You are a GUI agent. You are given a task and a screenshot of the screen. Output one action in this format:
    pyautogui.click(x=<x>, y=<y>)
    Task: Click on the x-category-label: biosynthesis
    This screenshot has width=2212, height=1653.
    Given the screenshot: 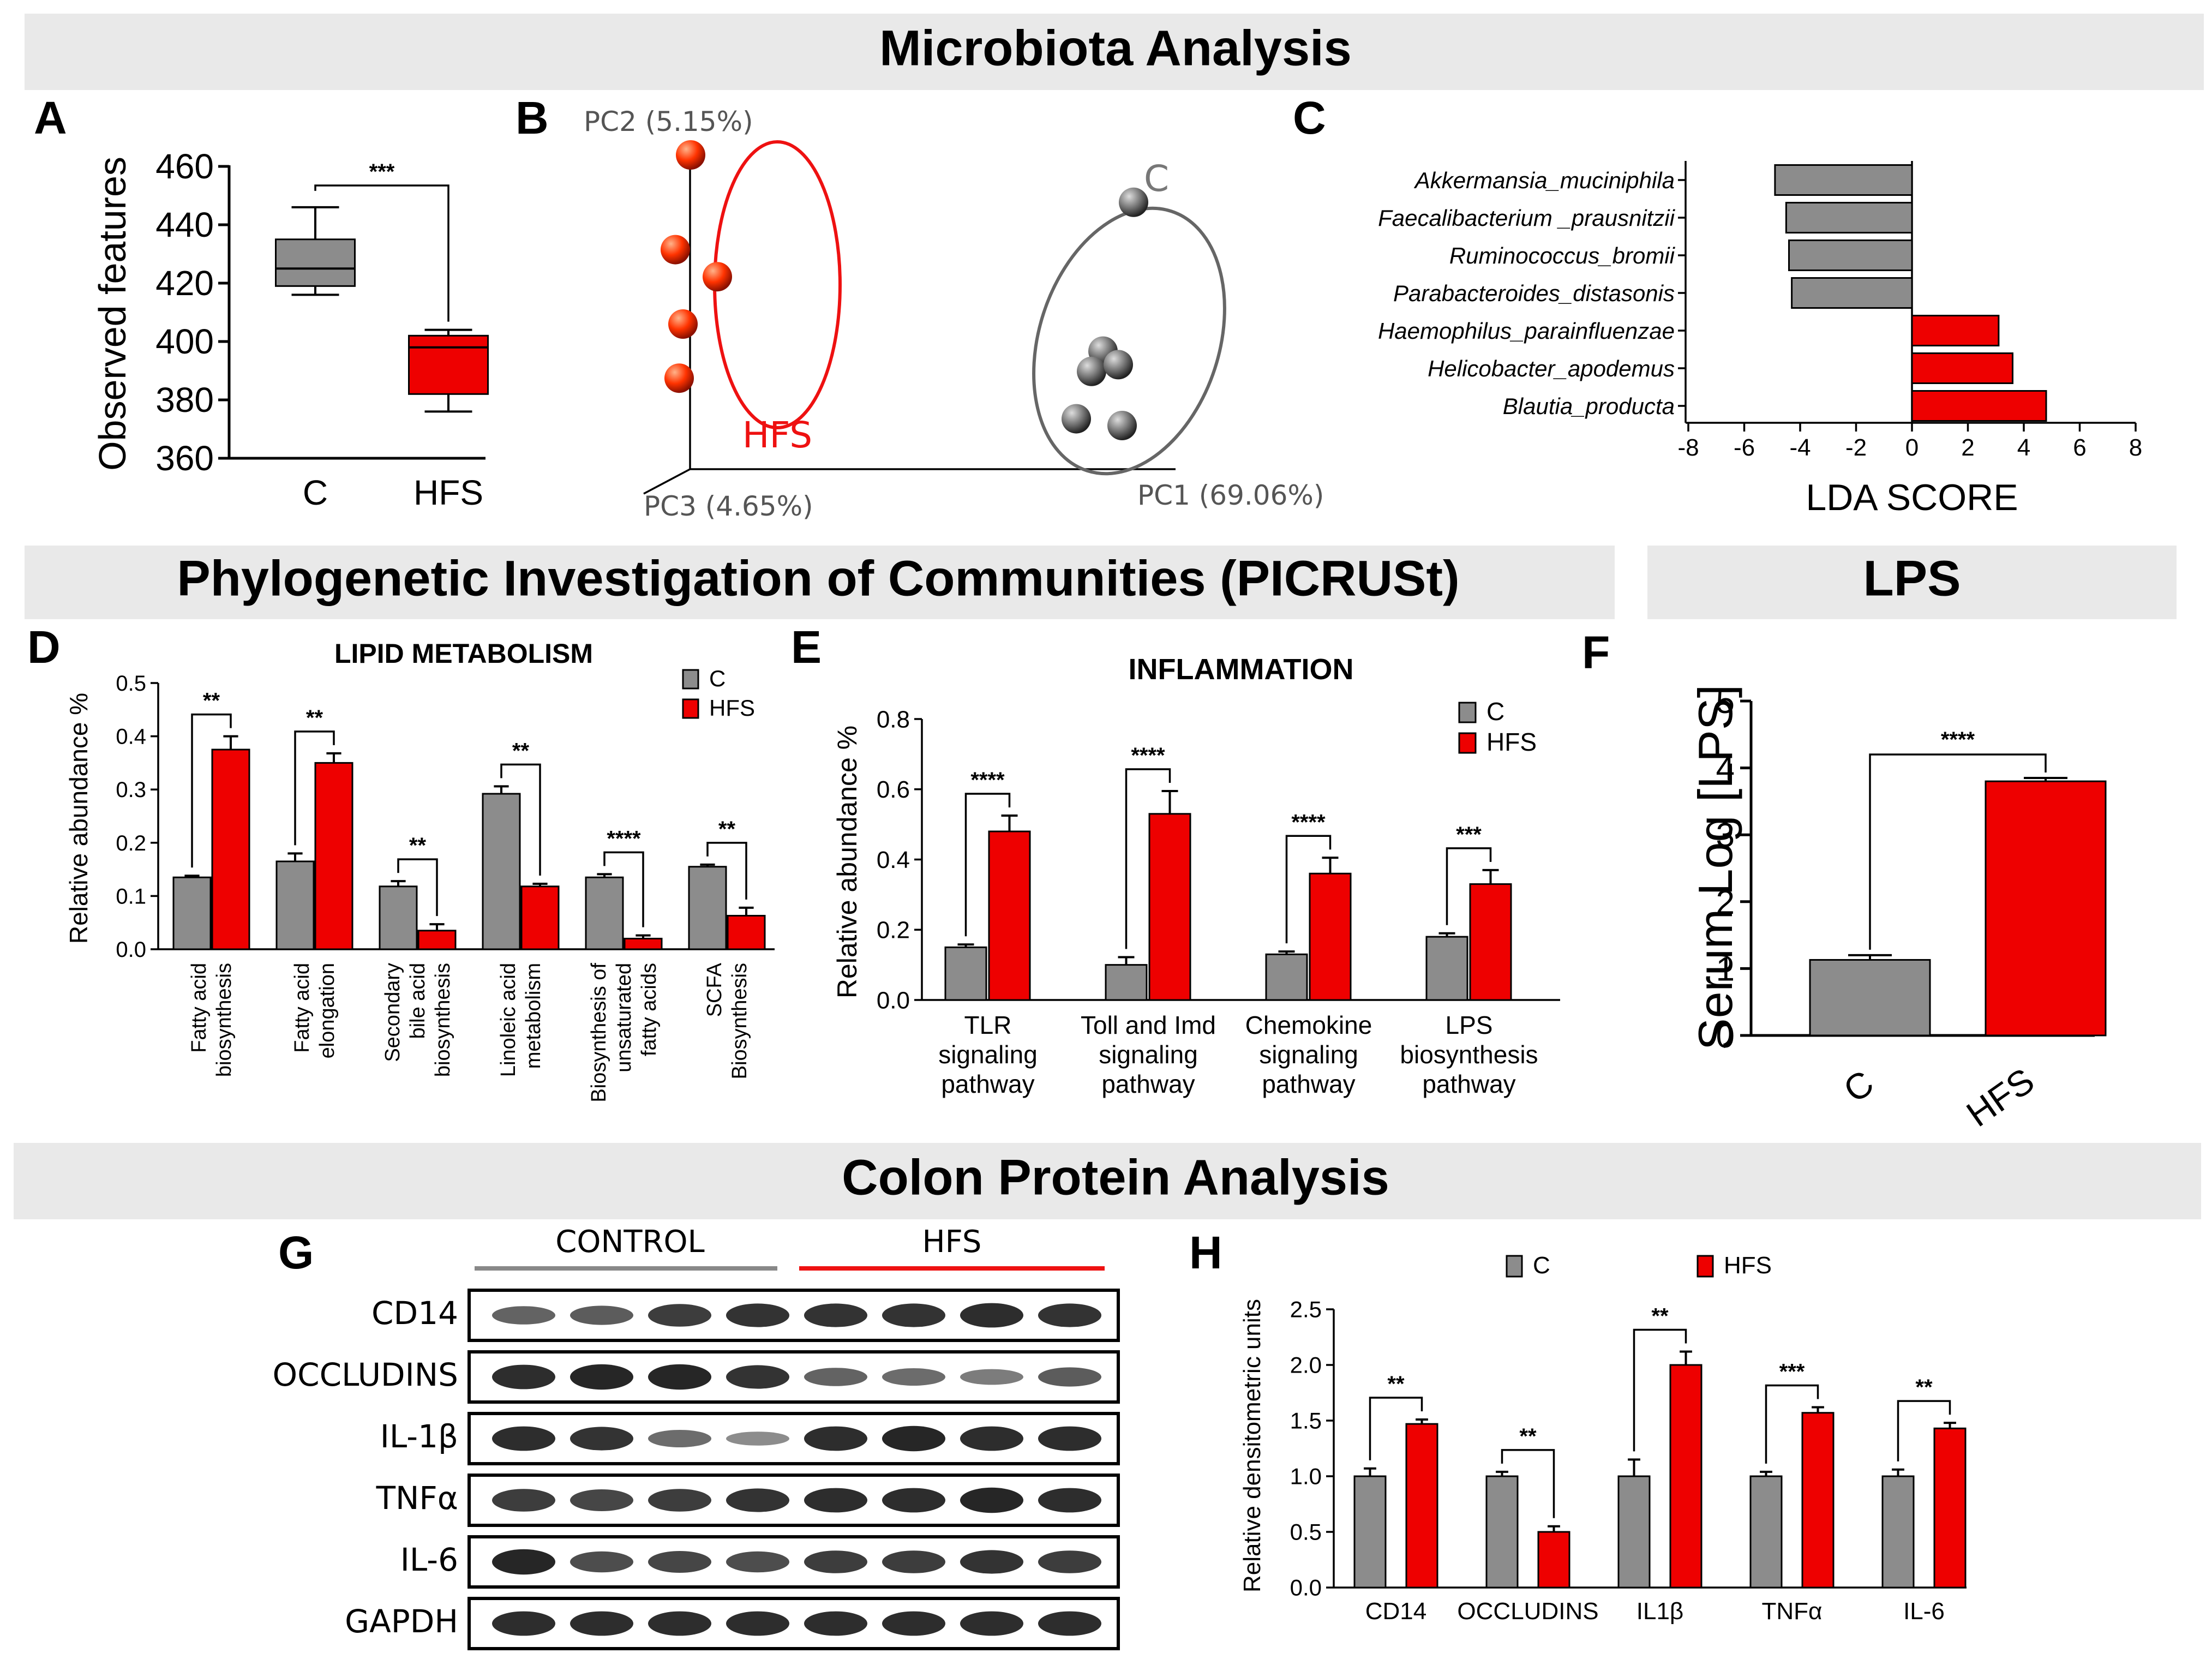 What is the action you would take?
    pyautogui.click(x=442, y=1020)
    